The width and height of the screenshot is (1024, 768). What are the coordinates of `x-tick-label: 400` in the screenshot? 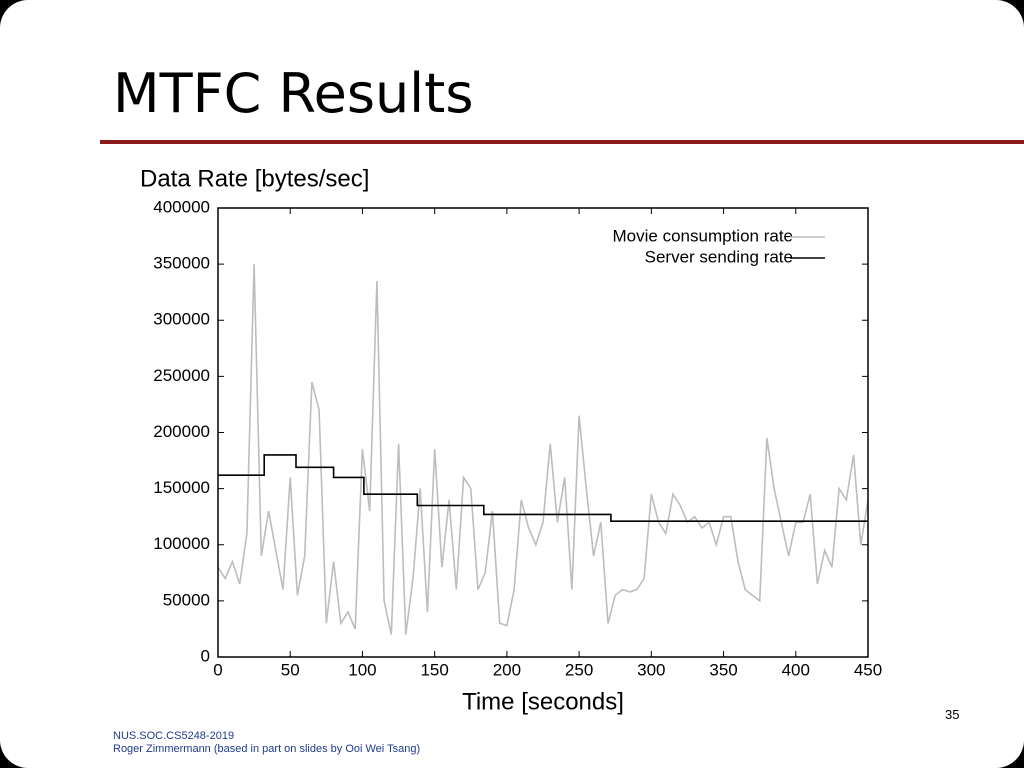 It's located at (796, 669).